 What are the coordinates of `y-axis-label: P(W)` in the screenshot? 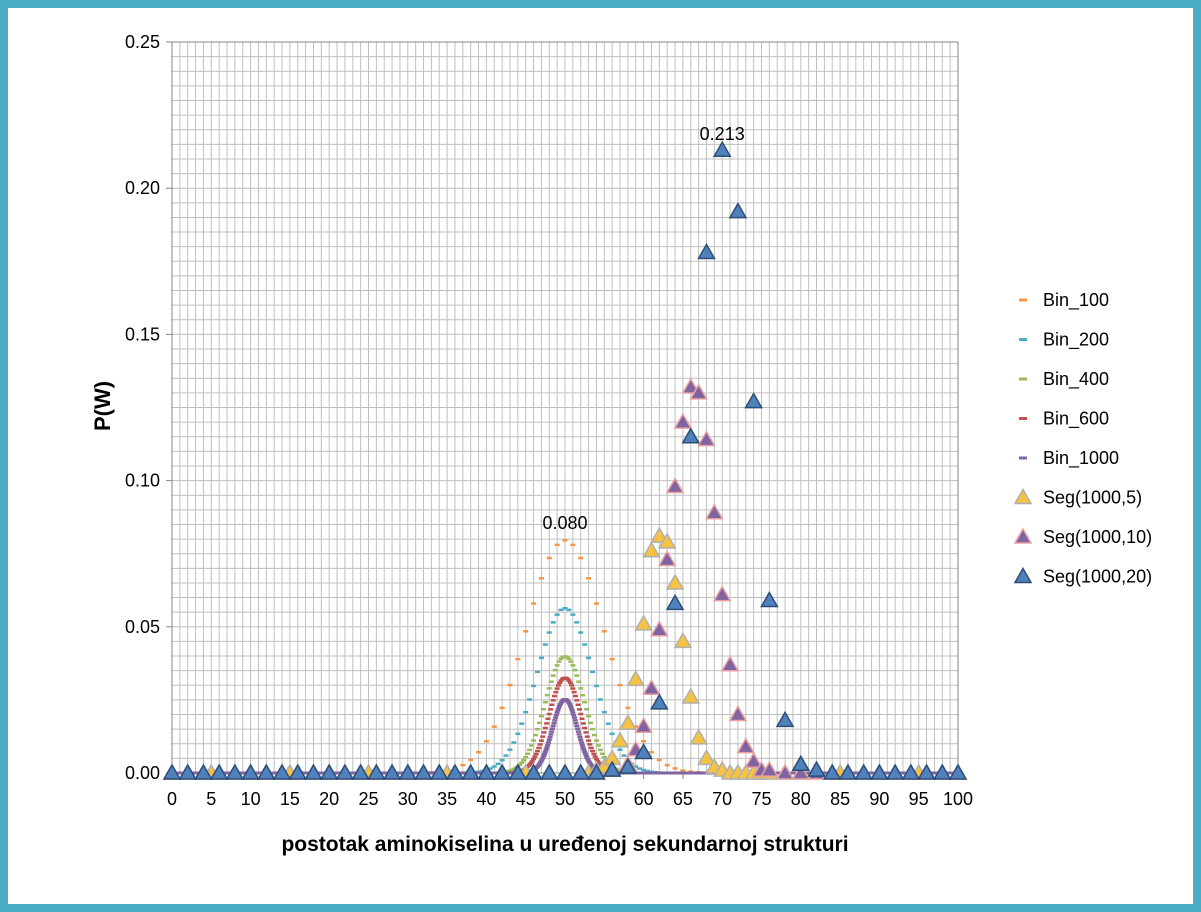 It's located at (102, 406).